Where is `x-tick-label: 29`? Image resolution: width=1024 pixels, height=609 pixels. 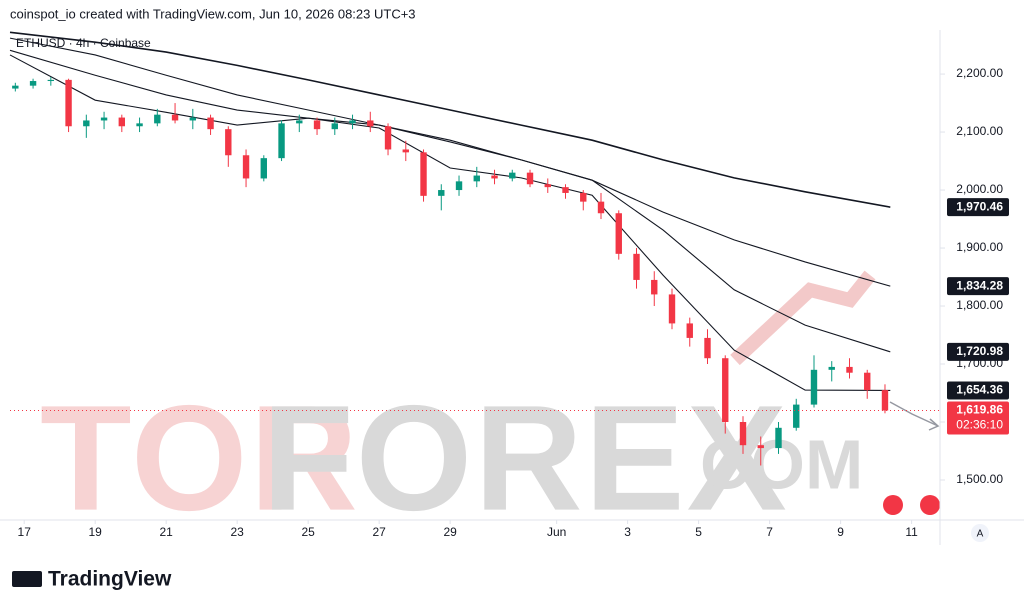
x-tick-label: 29 is located at coordinates (450, 532).